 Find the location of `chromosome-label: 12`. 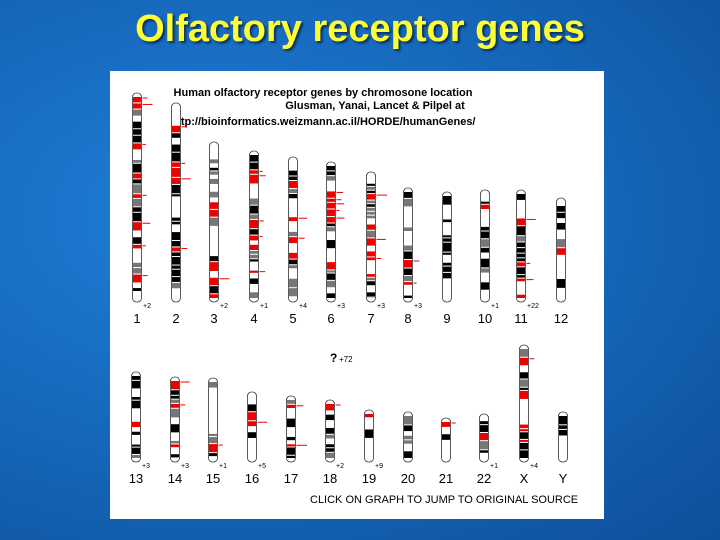

chromosome-label: 12 is located at coordinates (561, 318).